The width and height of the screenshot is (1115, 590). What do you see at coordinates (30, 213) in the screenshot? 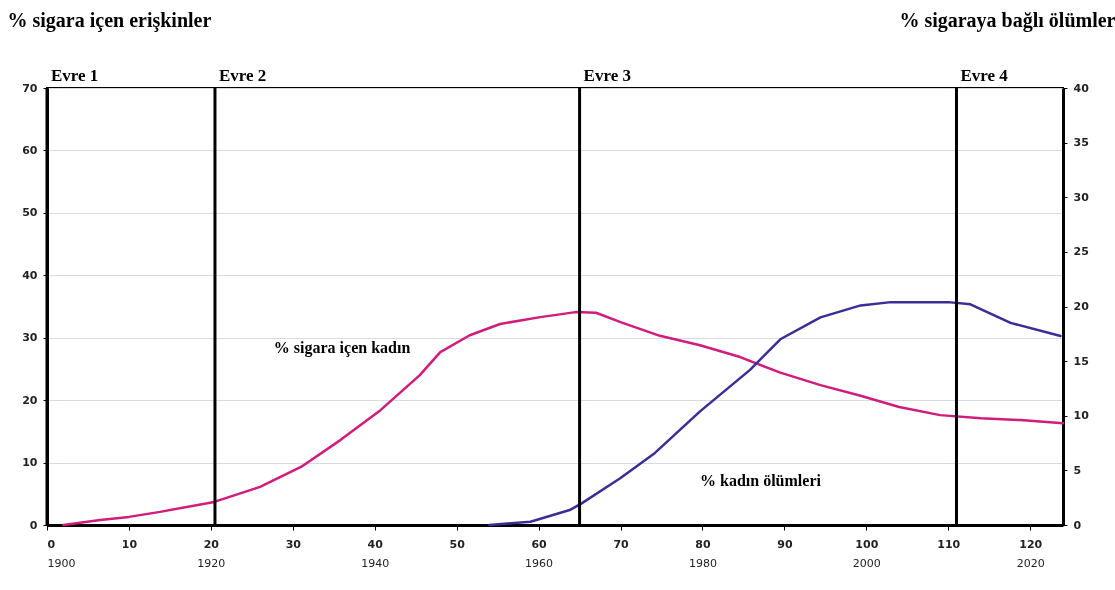
I see `y-tick-label: 50` at bounding box center [30, 213].